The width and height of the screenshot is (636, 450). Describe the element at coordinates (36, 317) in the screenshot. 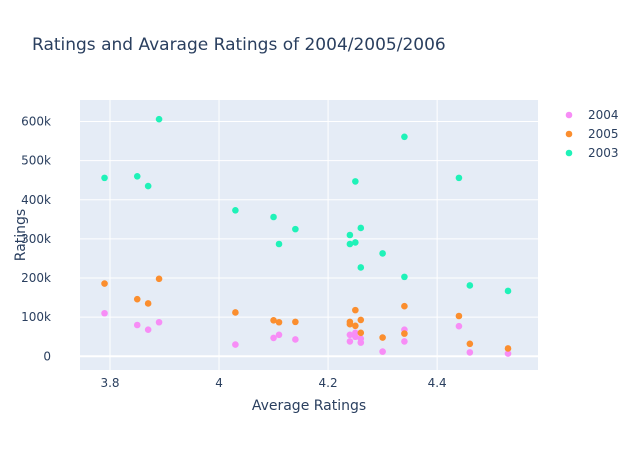

I see `y-tick-label: 100k` at that location.